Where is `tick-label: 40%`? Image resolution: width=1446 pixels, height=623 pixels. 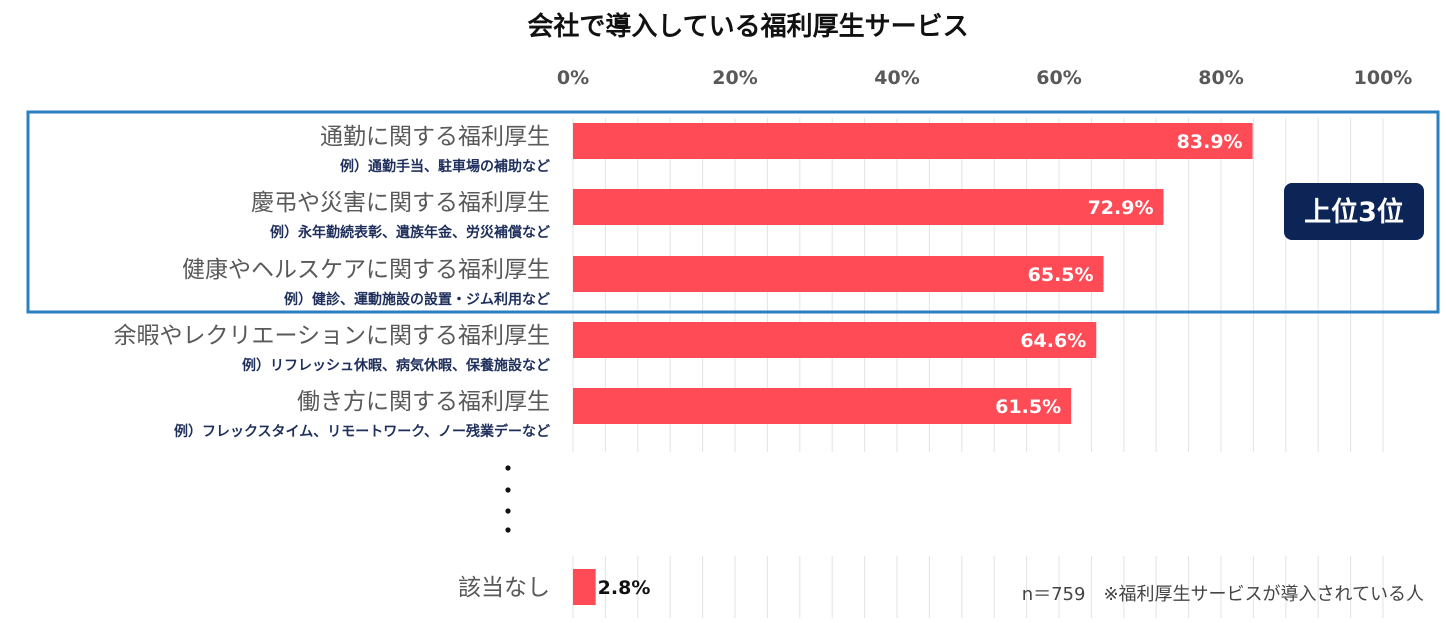 tick-label: 40% is located at coordinates (896, 78).